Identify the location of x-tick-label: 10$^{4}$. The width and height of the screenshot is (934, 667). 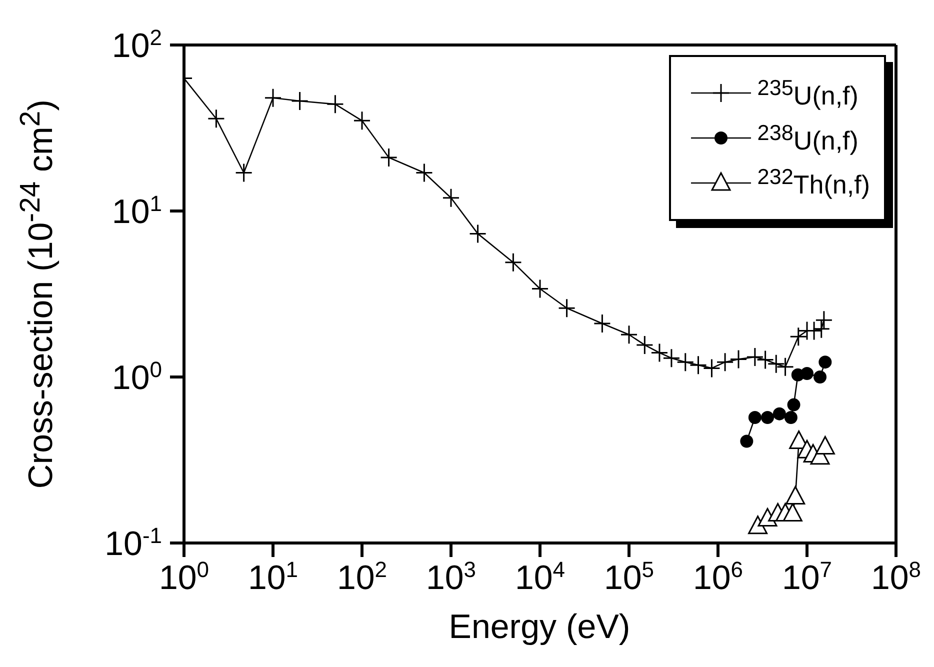
(540, 576).